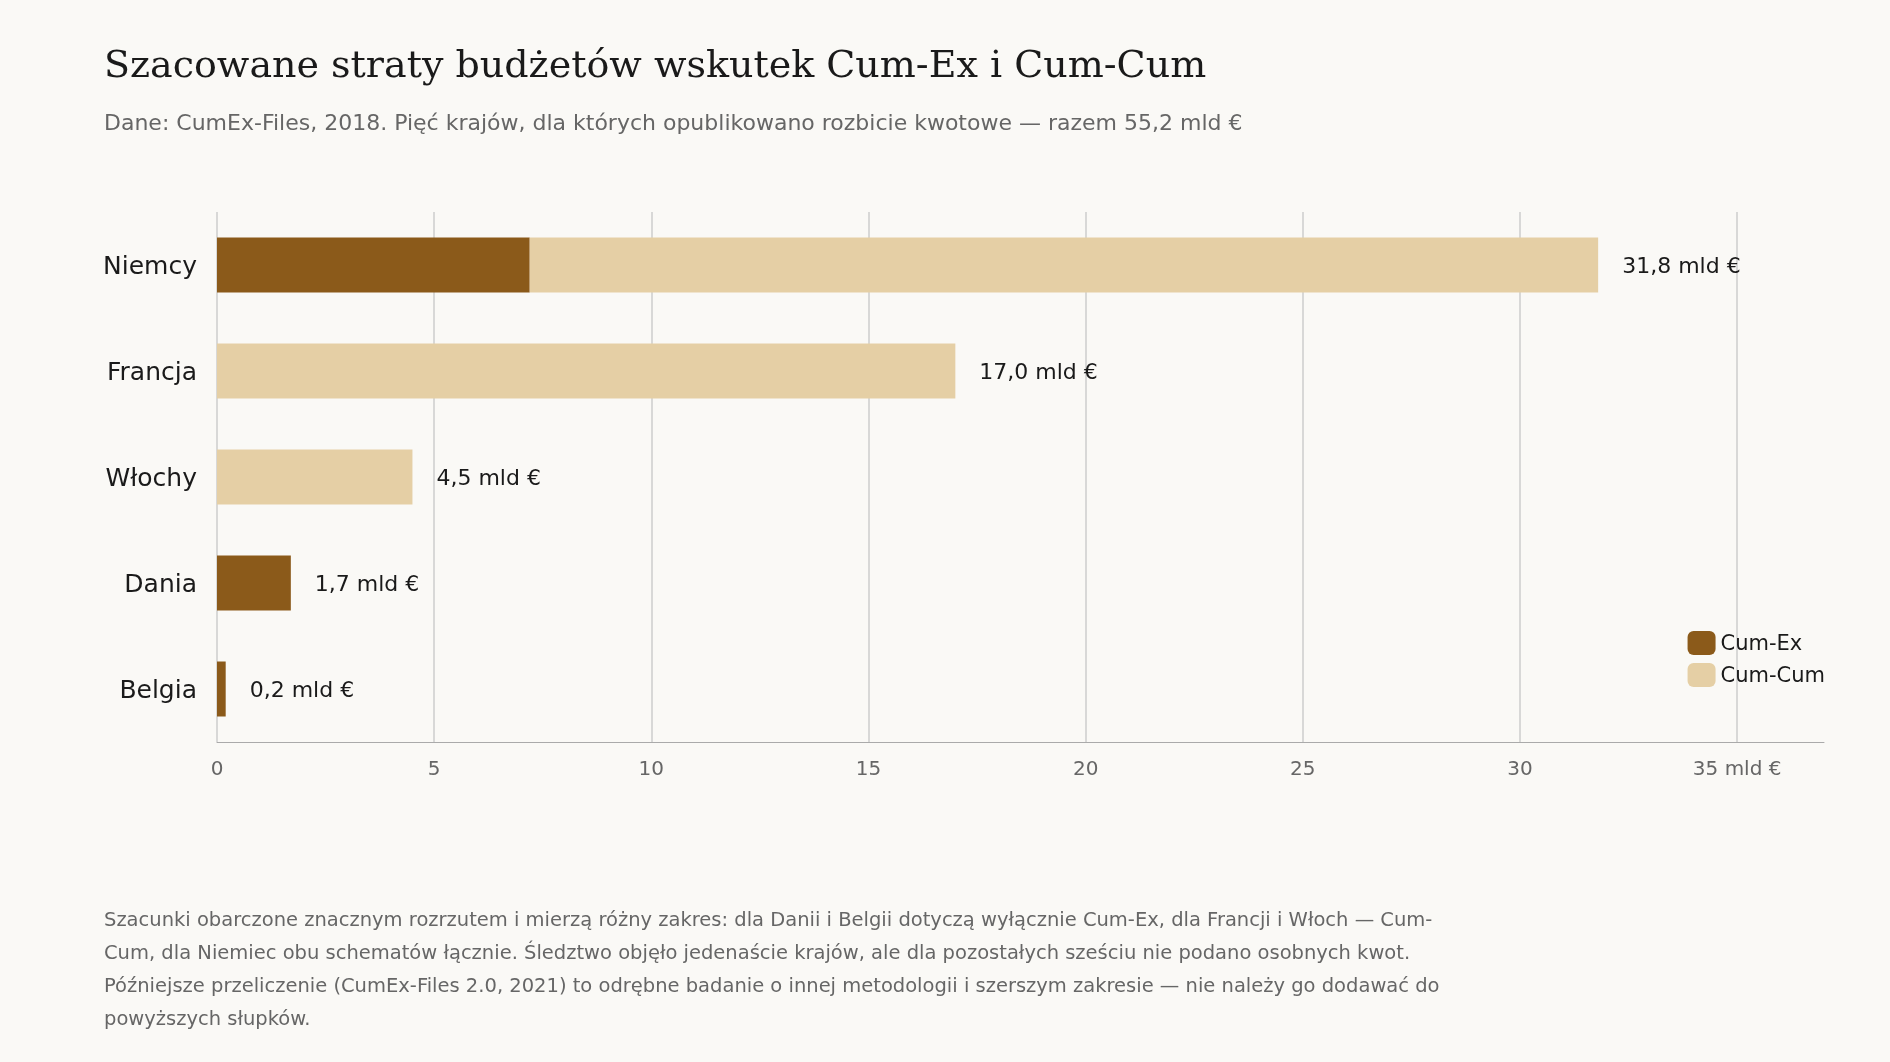 The height and width of the screenshot is (1062, 1890). I want to click on x-tick-label: 15, so click(868, 768).